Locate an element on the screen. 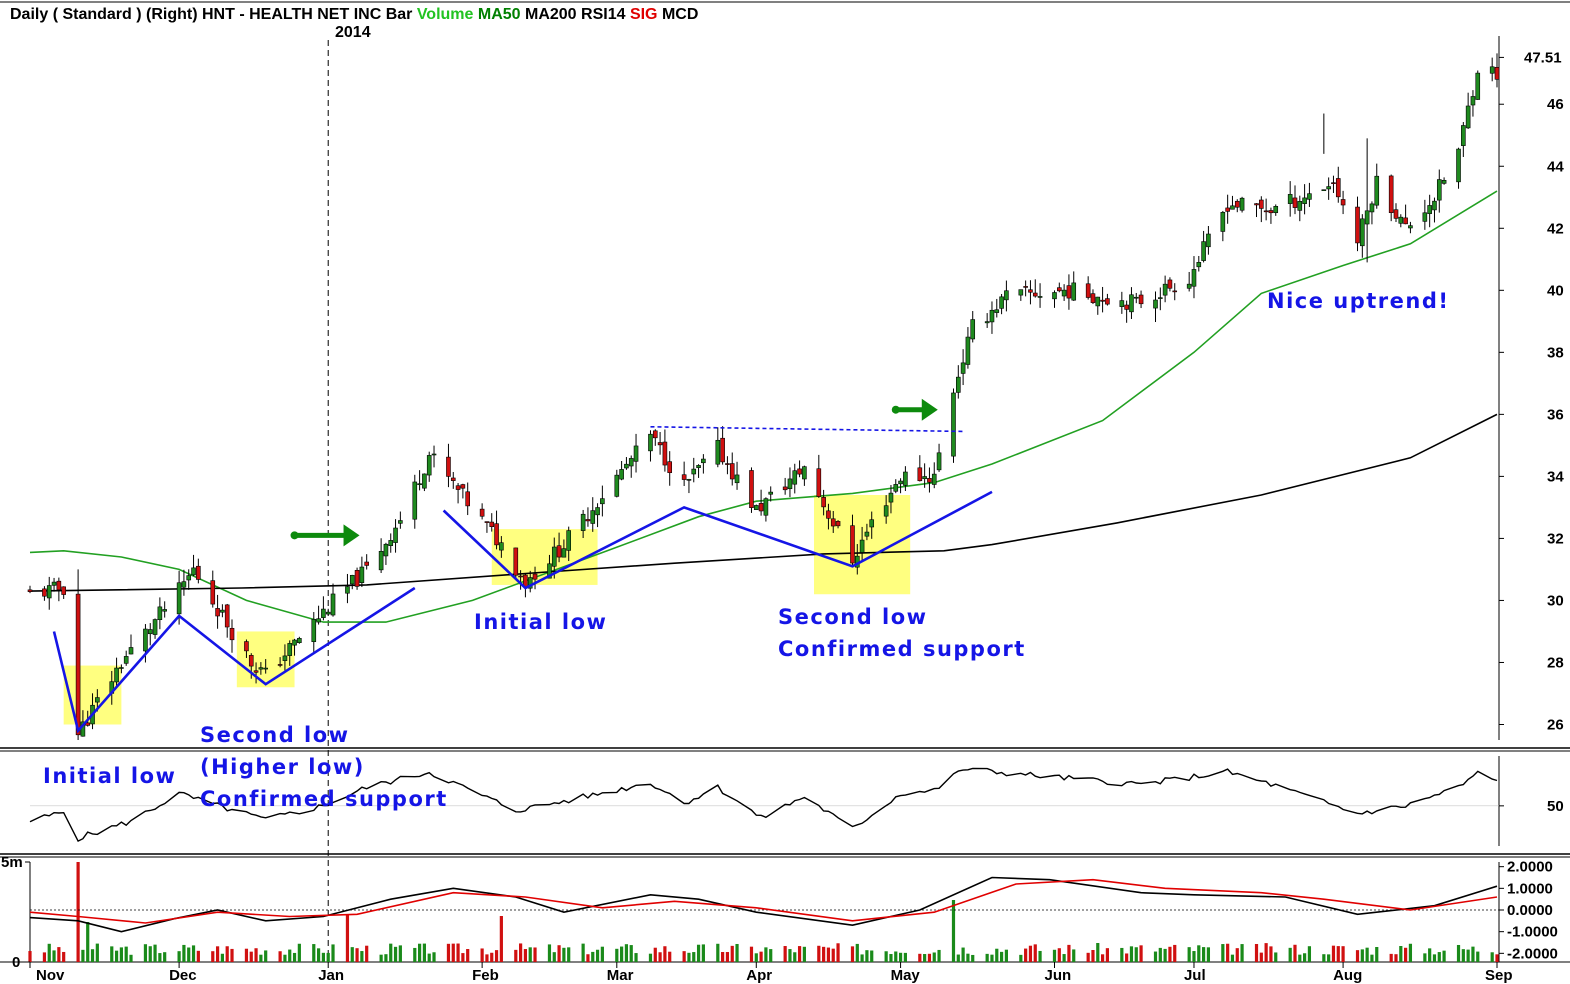 Image resolution: width=1570 pixels, height=984 pixels. annotation-confirmed-support-2: Confirmed support is located at coordinates (902, 649).